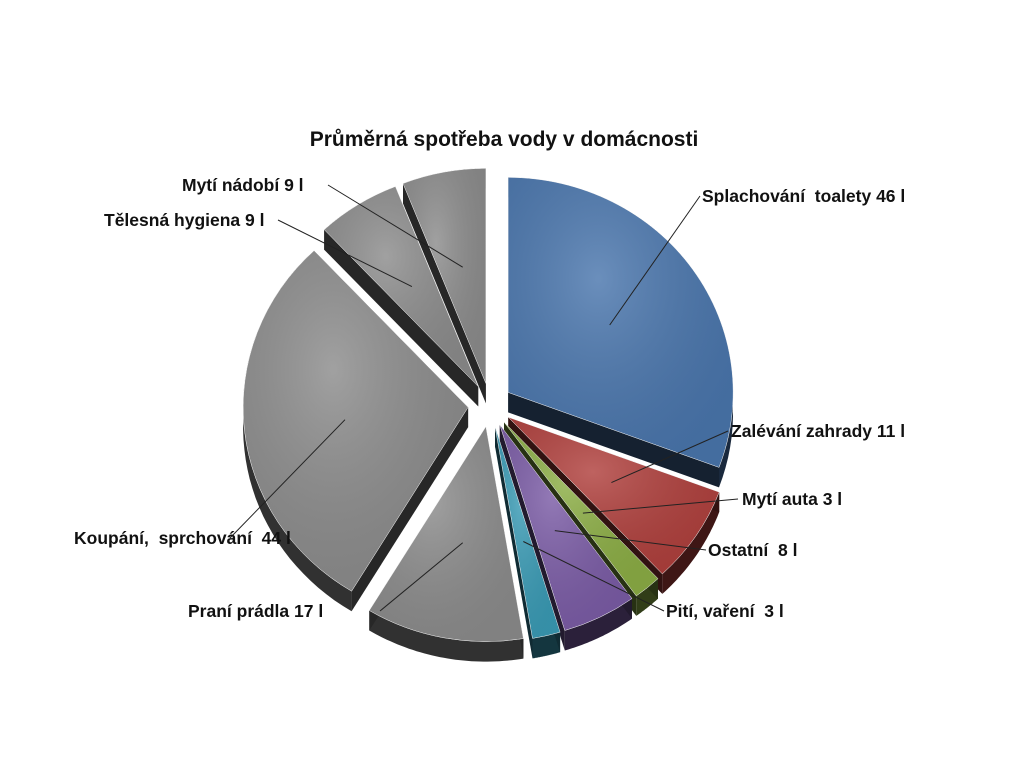  What do you see at coordinates (182, 538) in the screenshot?
I see `label-koupani-sprchovani: Koupání, sprchování 44 l` at bounding box center [182, 538].